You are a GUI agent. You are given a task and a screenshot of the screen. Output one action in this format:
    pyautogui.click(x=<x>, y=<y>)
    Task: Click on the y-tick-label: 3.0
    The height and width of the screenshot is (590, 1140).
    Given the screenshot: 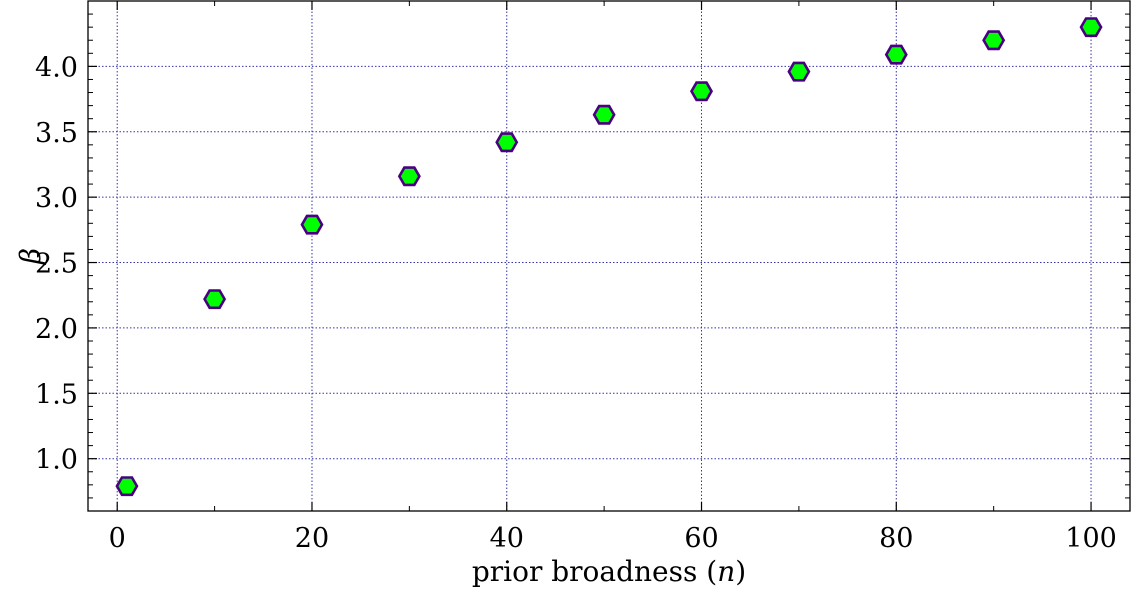 What is the action you would take?
    pyautogui.click(x=56, y=198)
    